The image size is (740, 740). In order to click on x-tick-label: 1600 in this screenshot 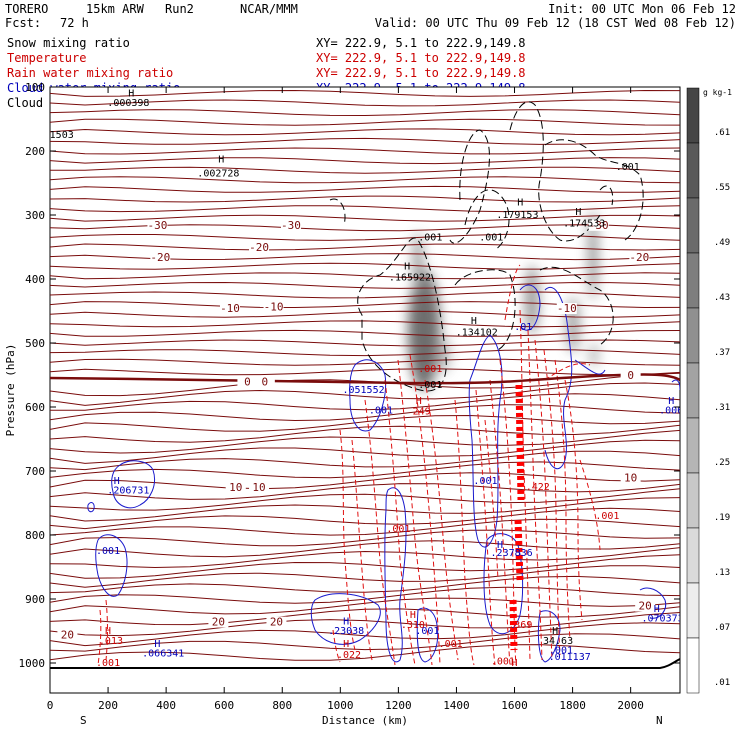, I will do `click(514, 705)`.